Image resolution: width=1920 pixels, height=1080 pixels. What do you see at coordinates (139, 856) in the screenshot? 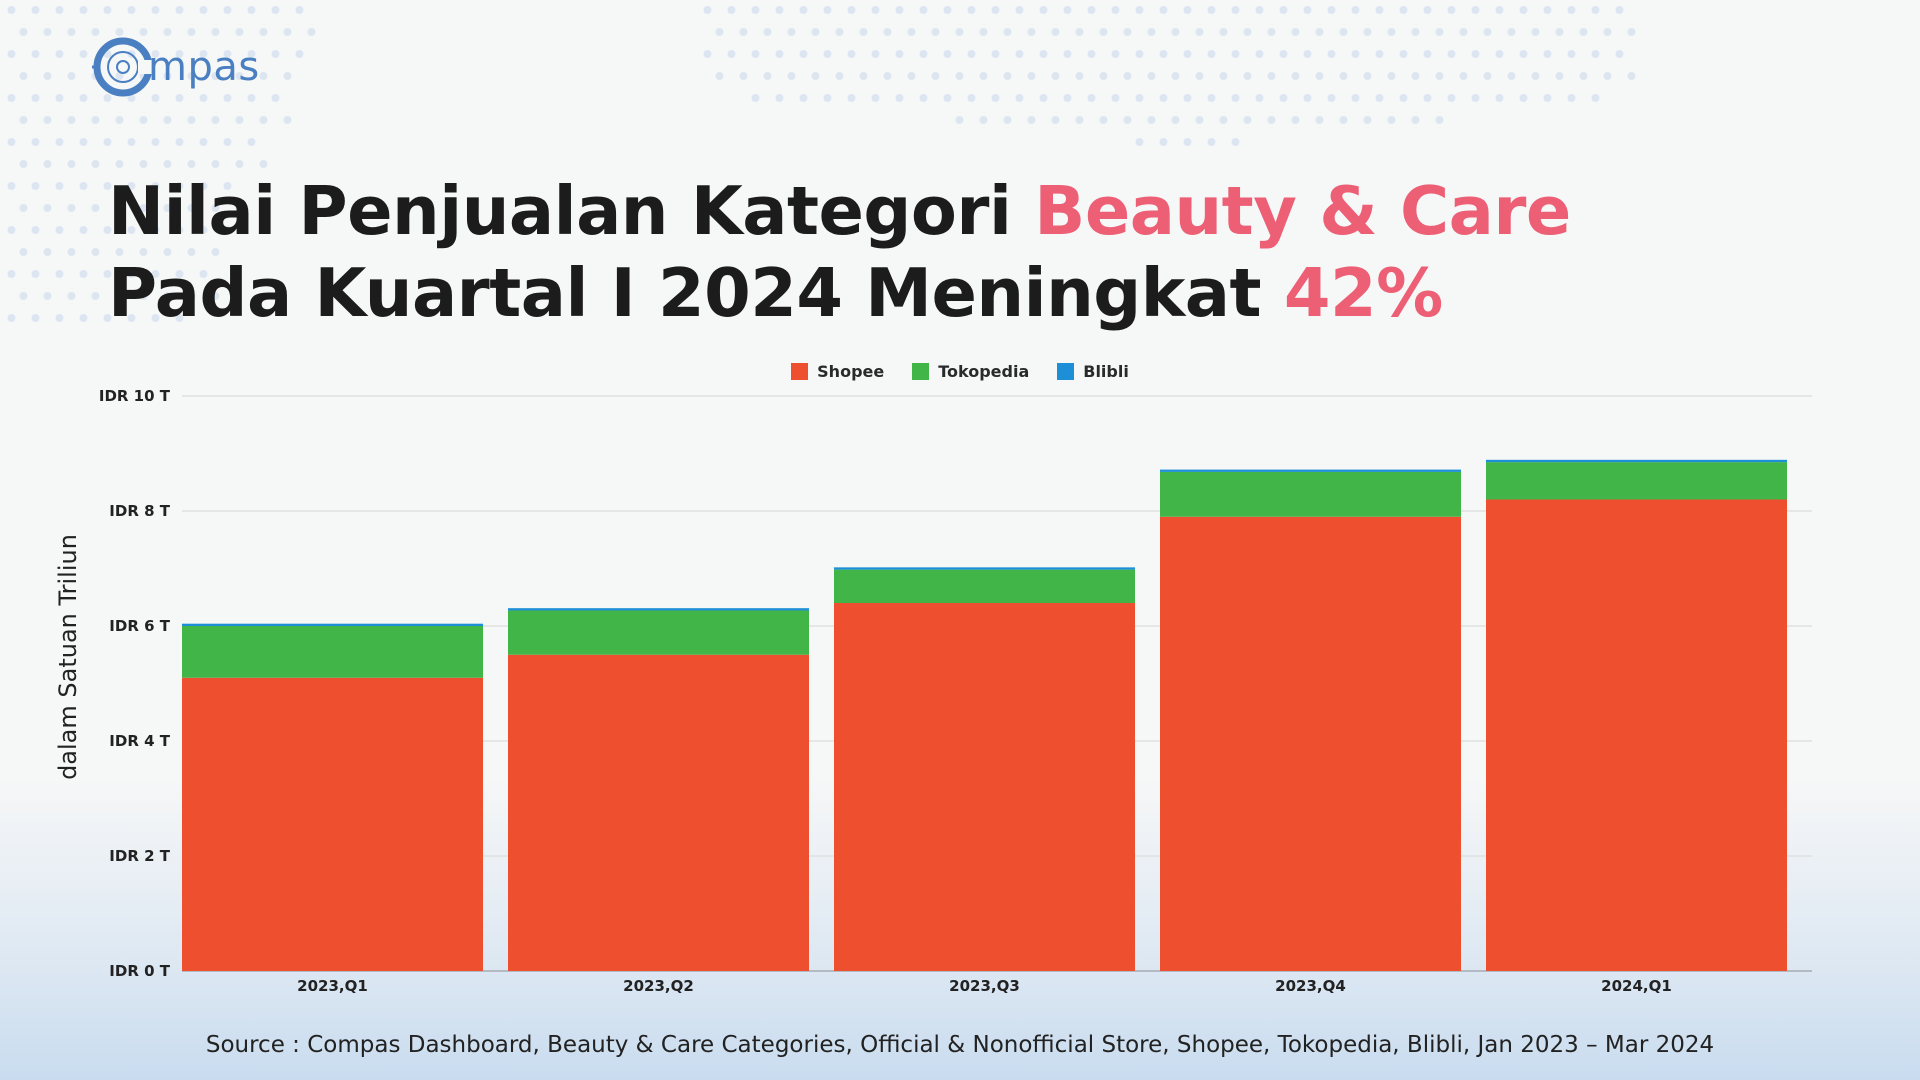
I see `y-tick-label: IDR 2 T` at bounding box center [139, 856].